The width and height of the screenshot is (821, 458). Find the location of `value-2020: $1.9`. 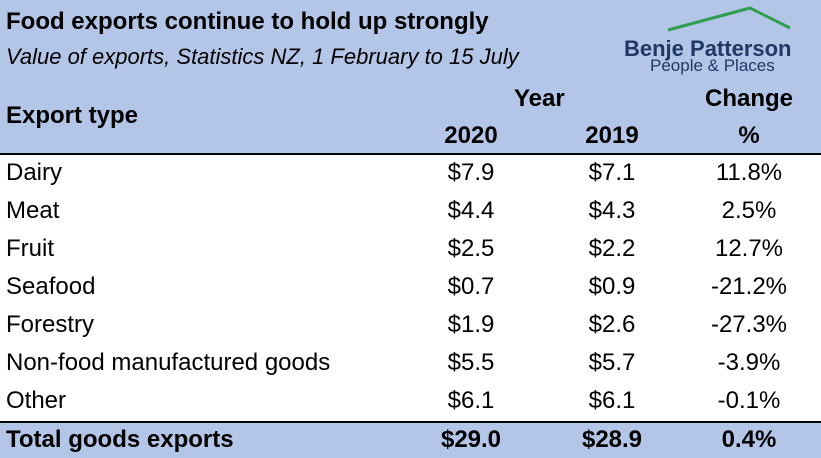

value-2020: $1.9 is located at coordinates (471, 324).